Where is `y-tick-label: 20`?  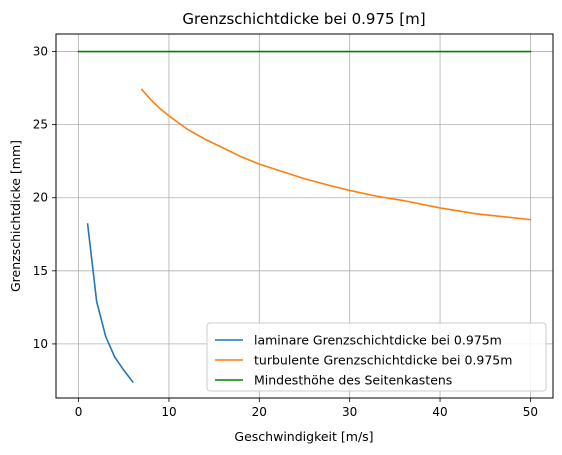 y-tick-label: 20 is located at coordinates (40, 198).